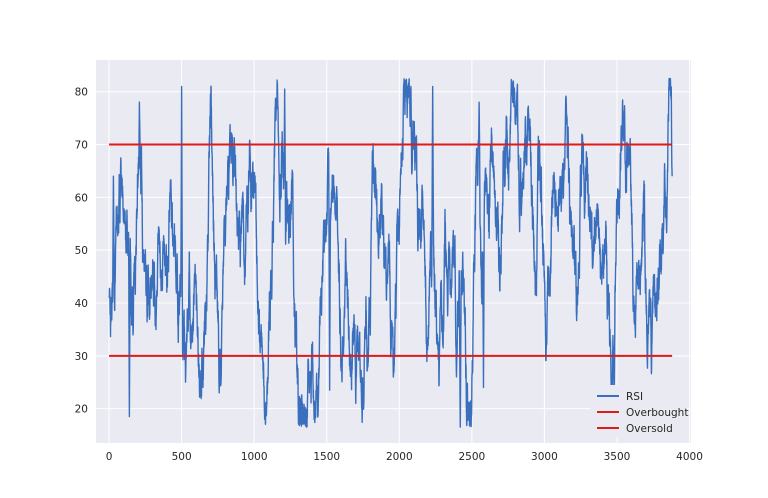 This screenshot has width=768, height=498. I want to click on x-tick-label: 3500, so click(617, 457).